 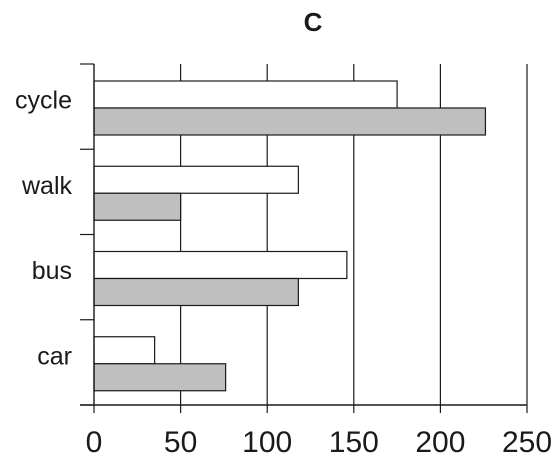 I want to click on x-tick-label-100: 100, so click(x=267, y=442).